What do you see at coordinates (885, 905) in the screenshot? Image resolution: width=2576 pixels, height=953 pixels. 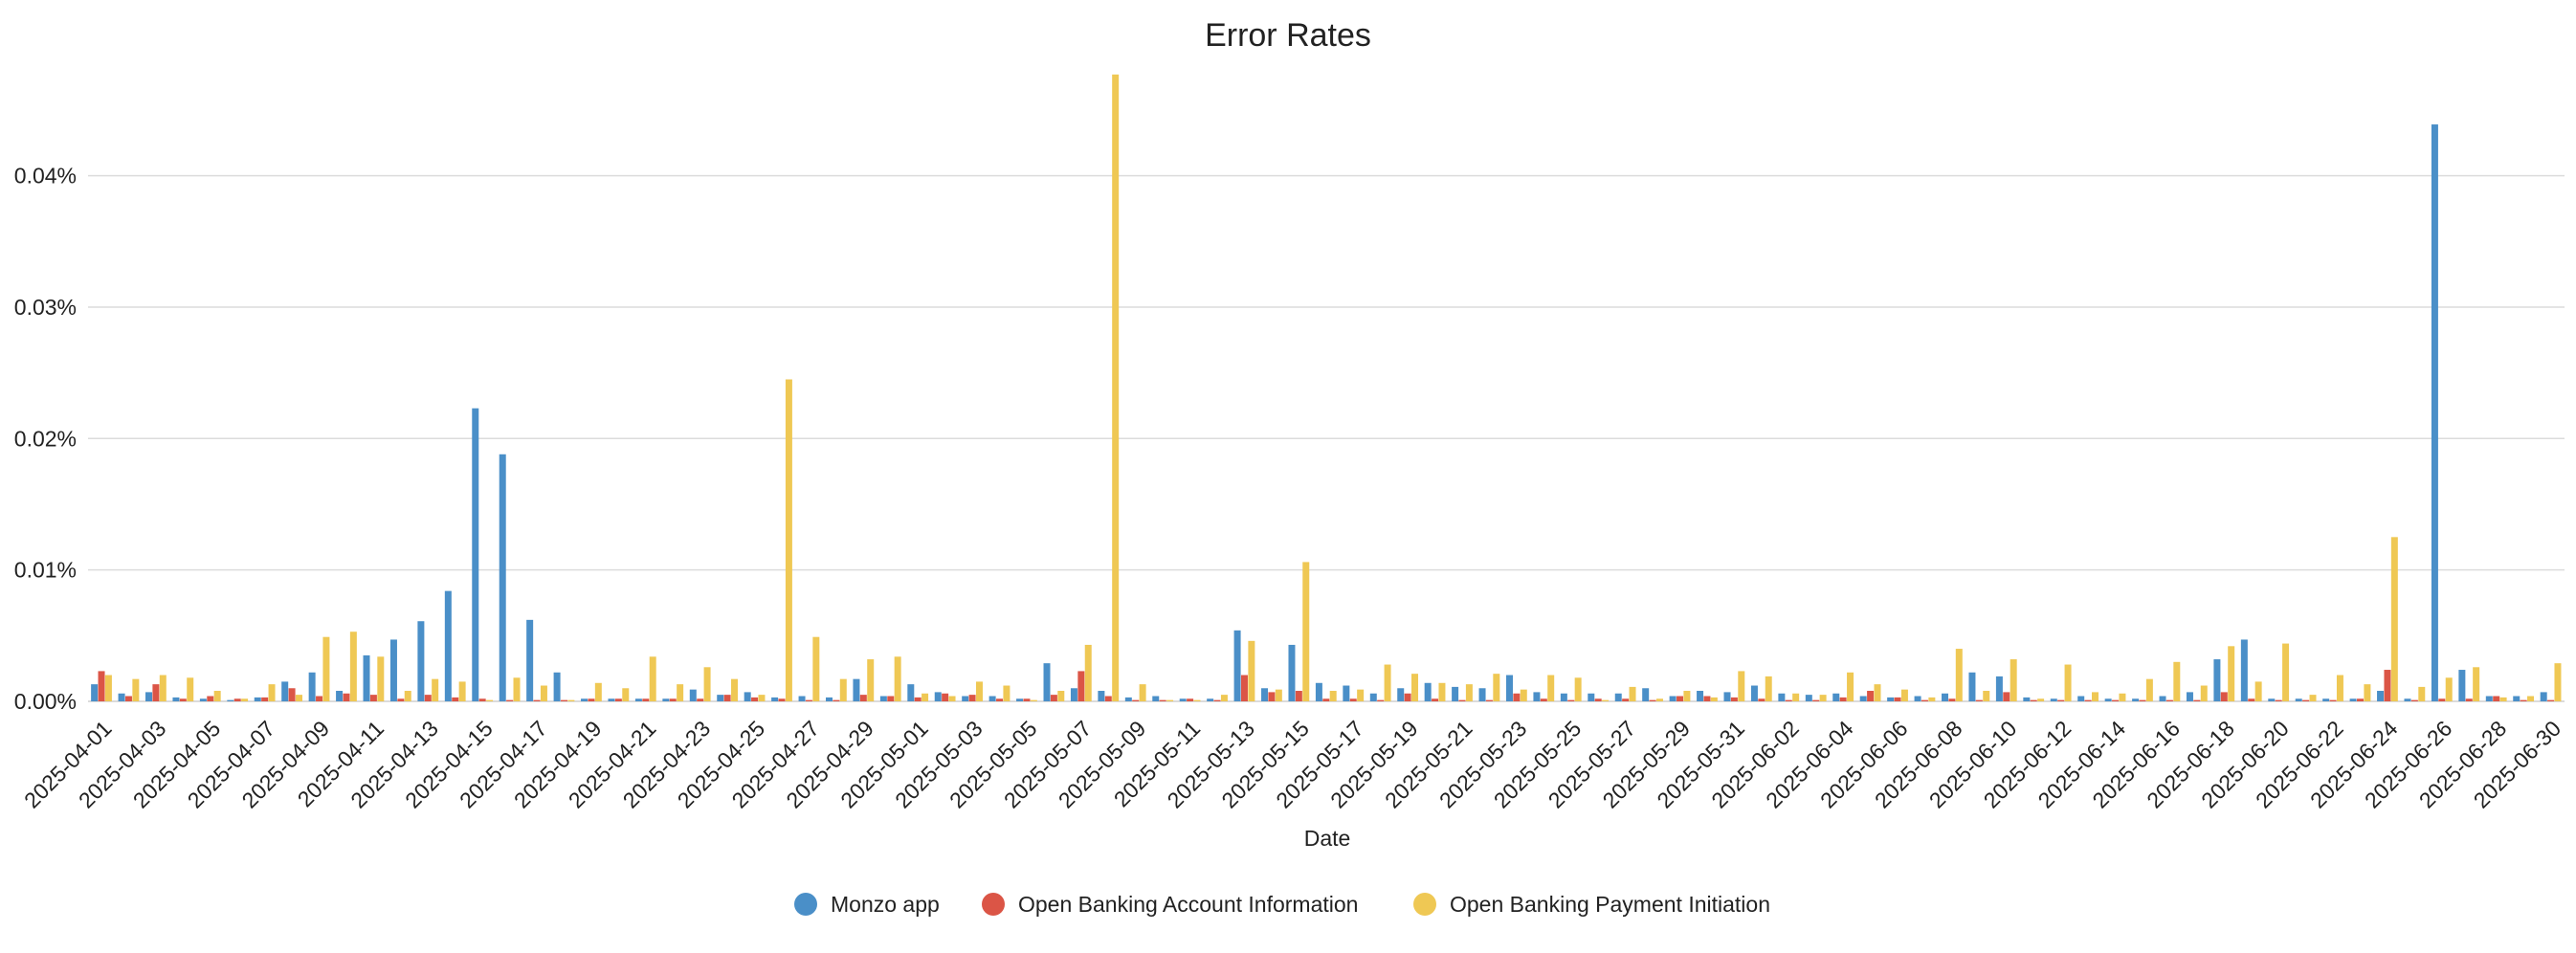 I see `legend-label: Monzo app` at bounding box center [885, 905].